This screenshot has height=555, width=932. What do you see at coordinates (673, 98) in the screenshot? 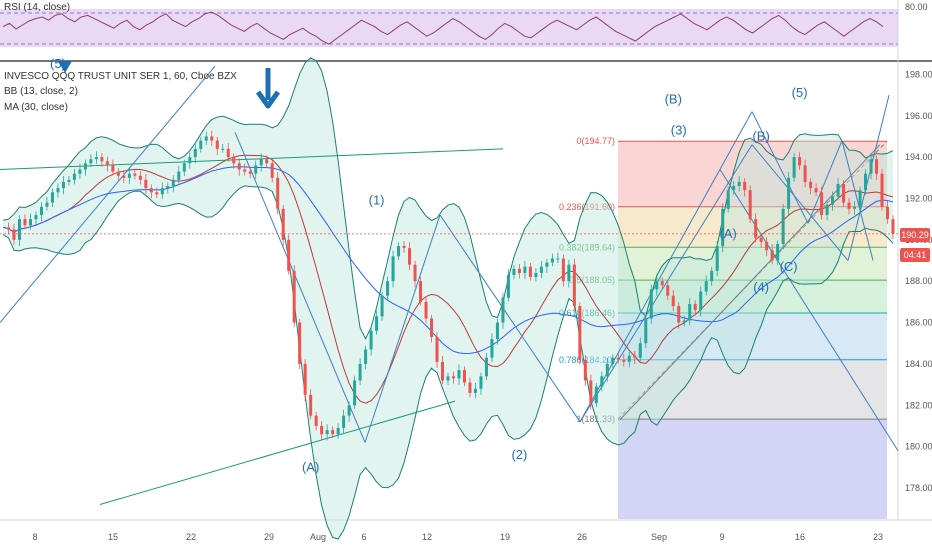
I see `wave-label: (B)` at bounding box center [673, 98].